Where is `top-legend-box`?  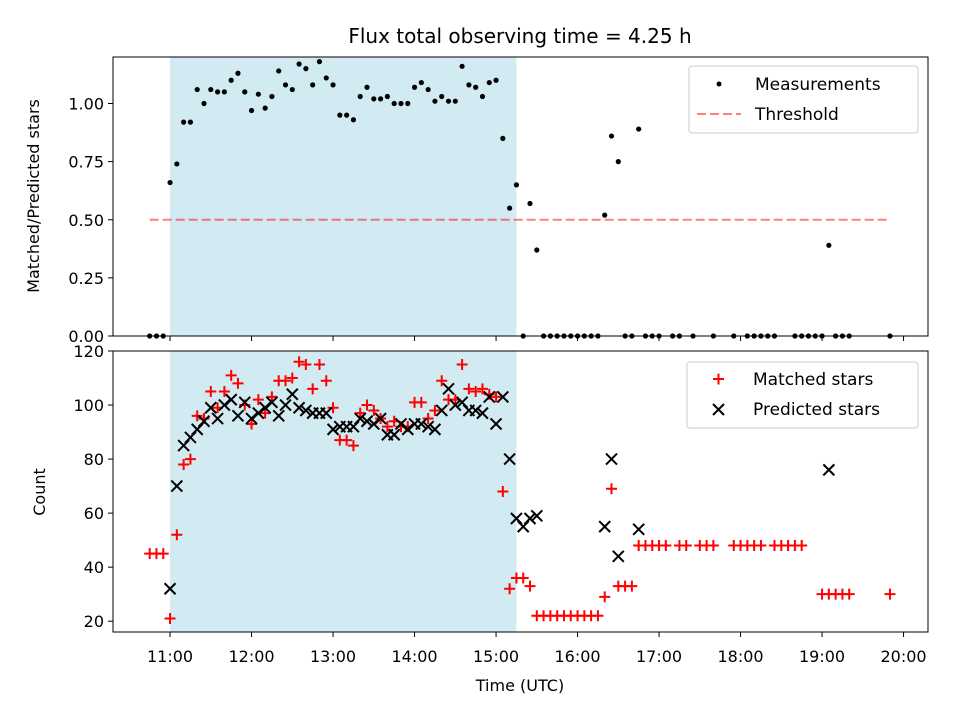 top-legend-box is located at coordinates (803, 99).